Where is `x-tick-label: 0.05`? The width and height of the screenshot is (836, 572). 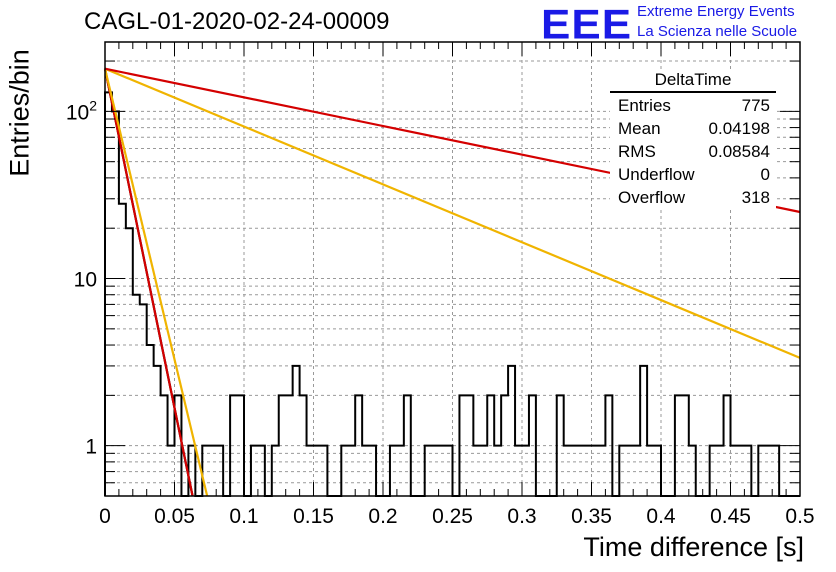 x-tick-label: 0.05 is located at coordinates (174, 516).